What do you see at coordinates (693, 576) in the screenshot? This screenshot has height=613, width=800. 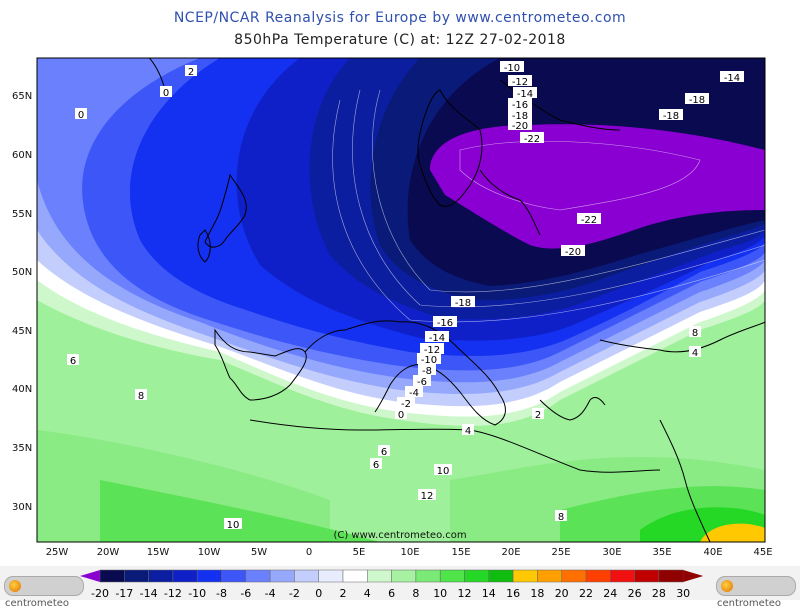 I see `legend-arrow-right` at bounding box center [693, 576].